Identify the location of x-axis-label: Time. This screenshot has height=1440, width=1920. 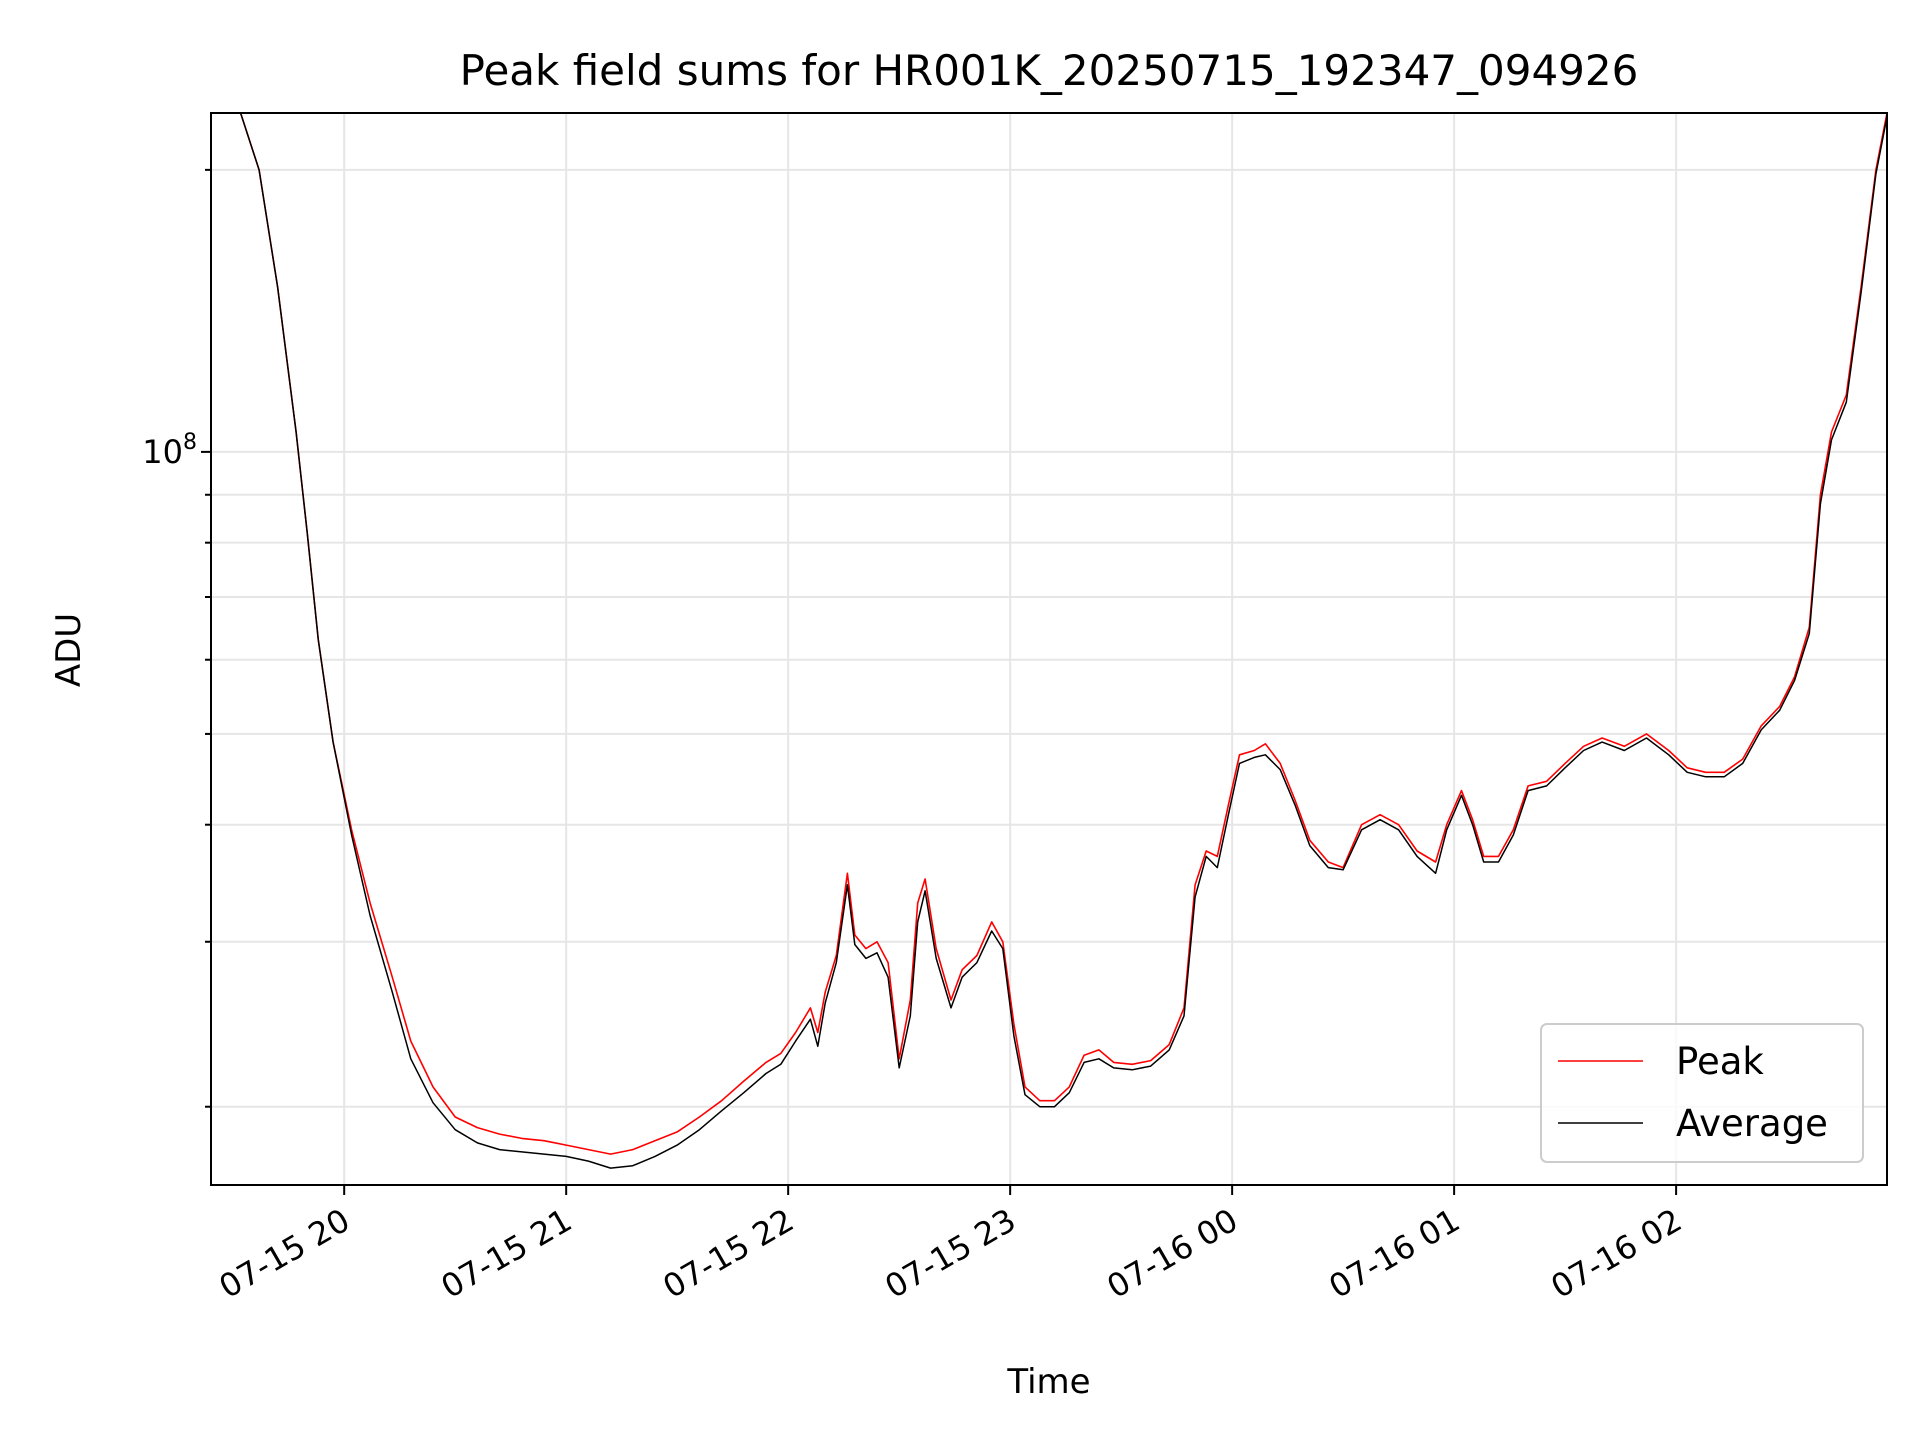
(1048, 1382).